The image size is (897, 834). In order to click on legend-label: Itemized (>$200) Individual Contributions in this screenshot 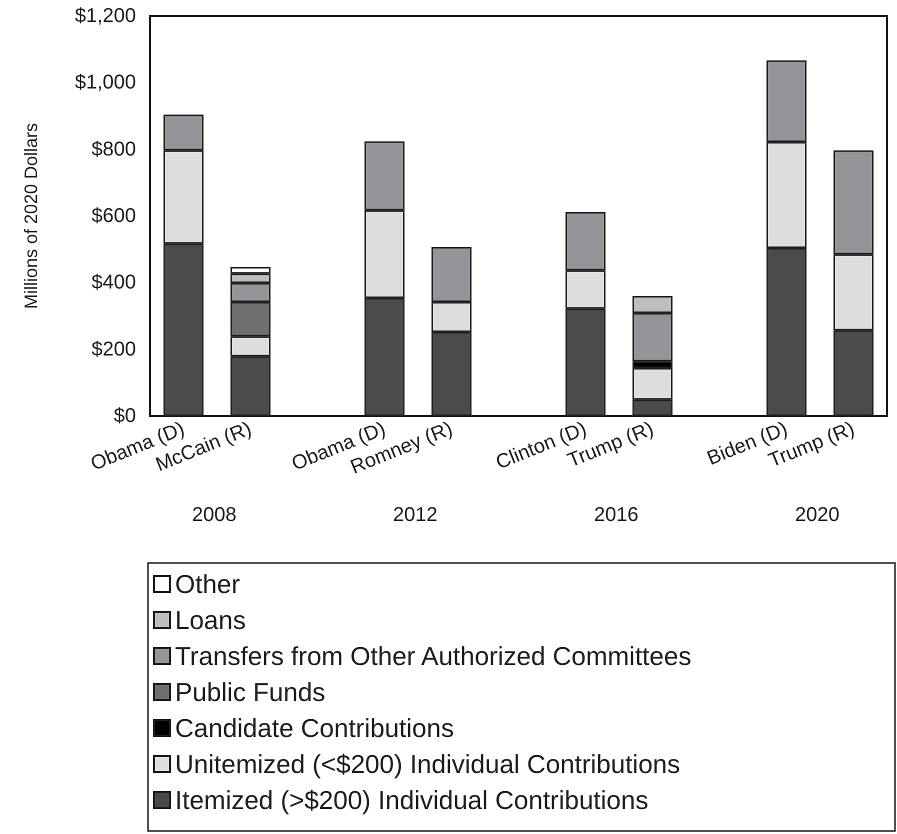, I will do `click(411, 800)`.